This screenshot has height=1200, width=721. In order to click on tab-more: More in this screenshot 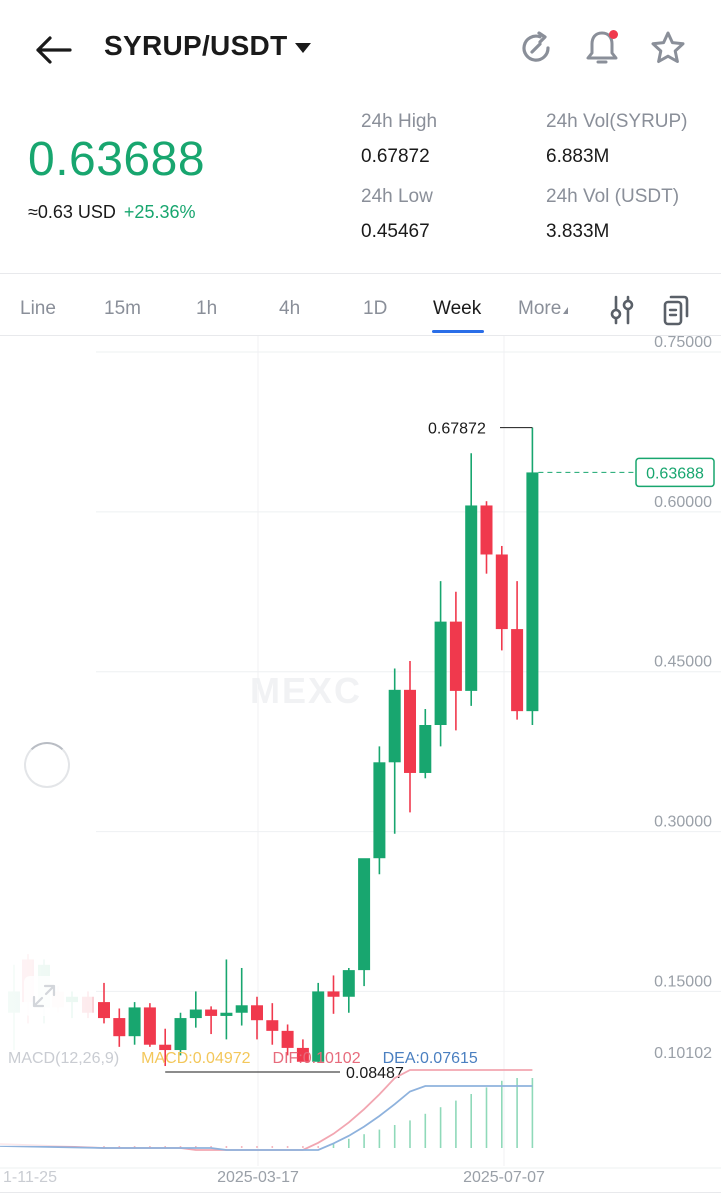, I will do `click(543, 309)`.